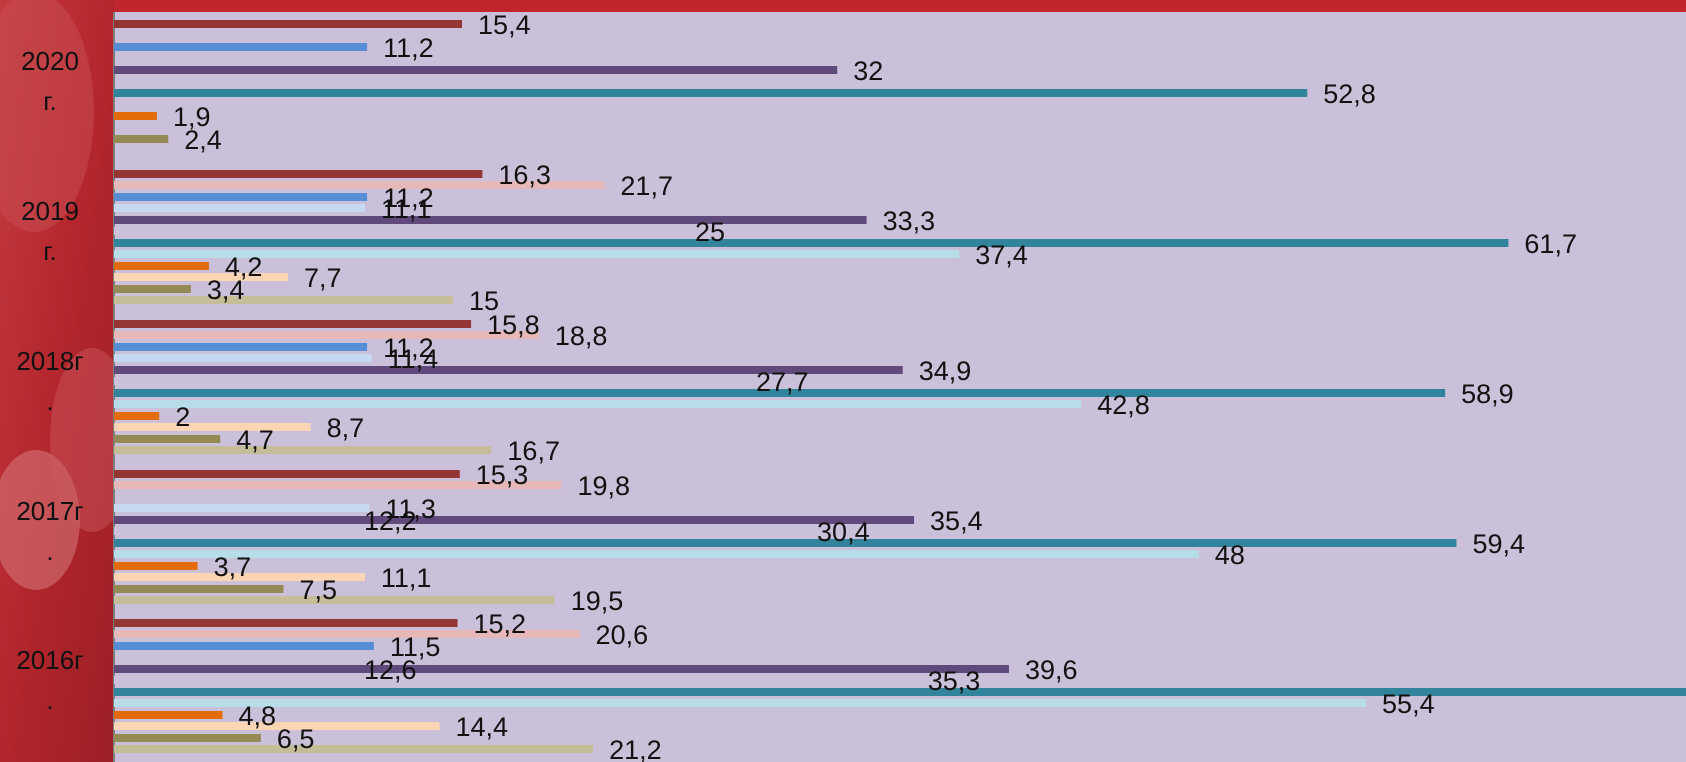 This screenshot has width=1686, height=762. Describe the element at coordinates (346, 428) in the screenshot. I see `value-label: 8,7` at that location.